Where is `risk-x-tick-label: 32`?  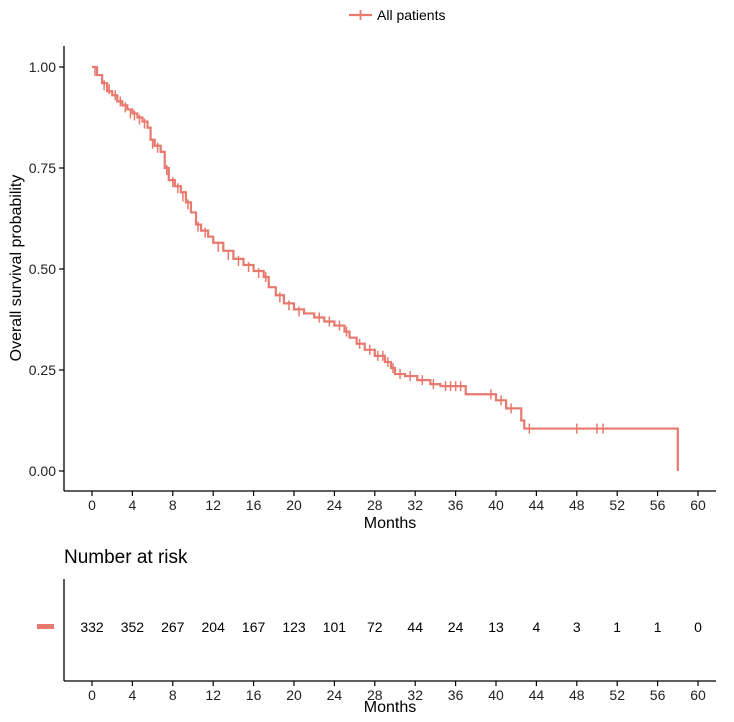
risk-x-tick-label: 32 is located at coordinates (415, 695).